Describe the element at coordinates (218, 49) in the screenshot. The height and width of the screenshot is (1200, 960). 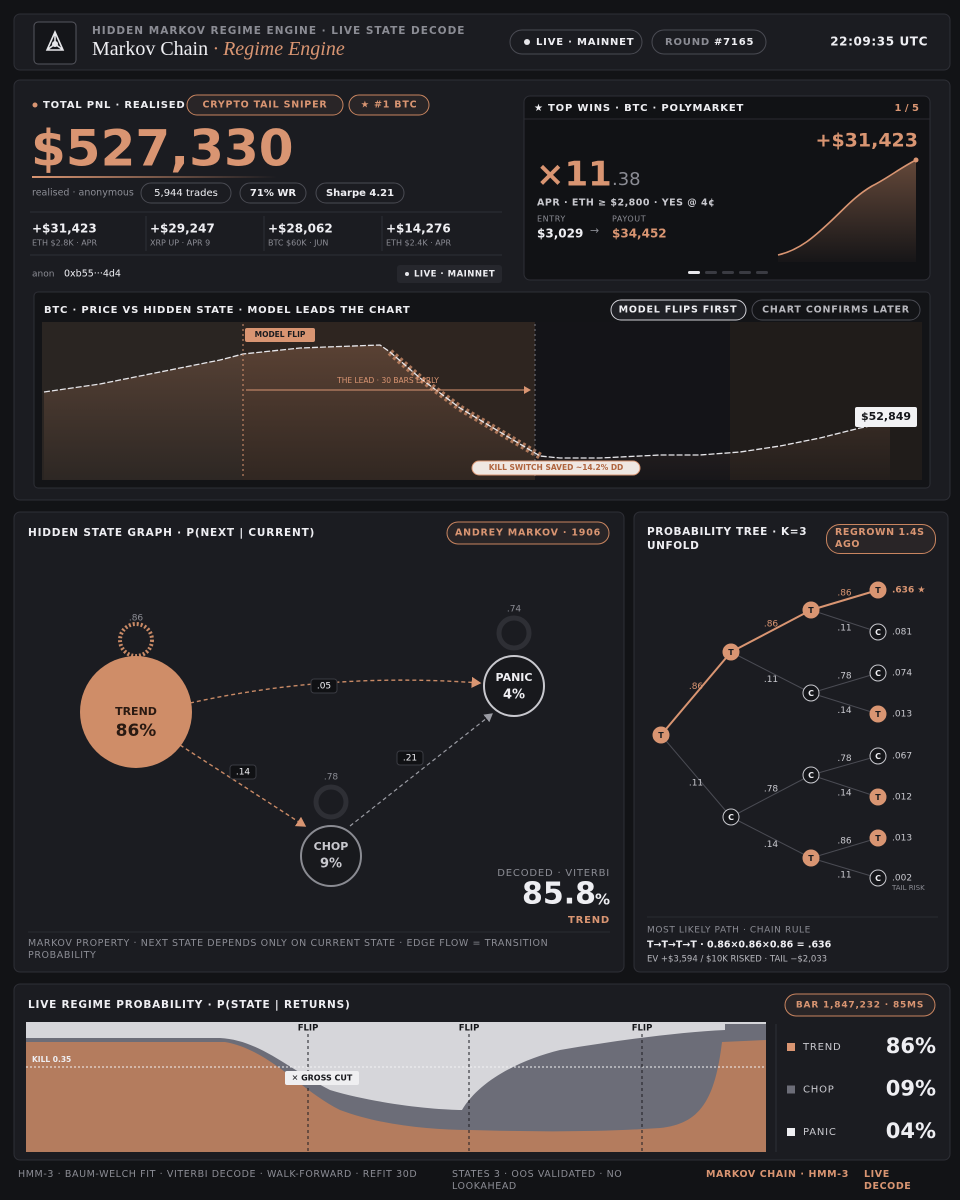
I see `header-title: Markov Chain · Regime Engine` at that location.